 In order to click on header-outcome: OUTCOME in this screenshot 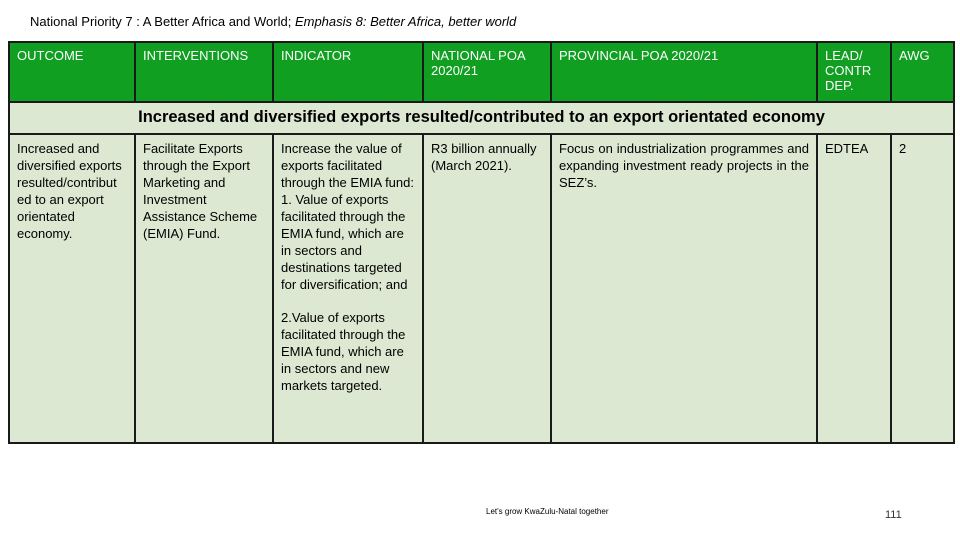, I will do `click(72, 72)`.